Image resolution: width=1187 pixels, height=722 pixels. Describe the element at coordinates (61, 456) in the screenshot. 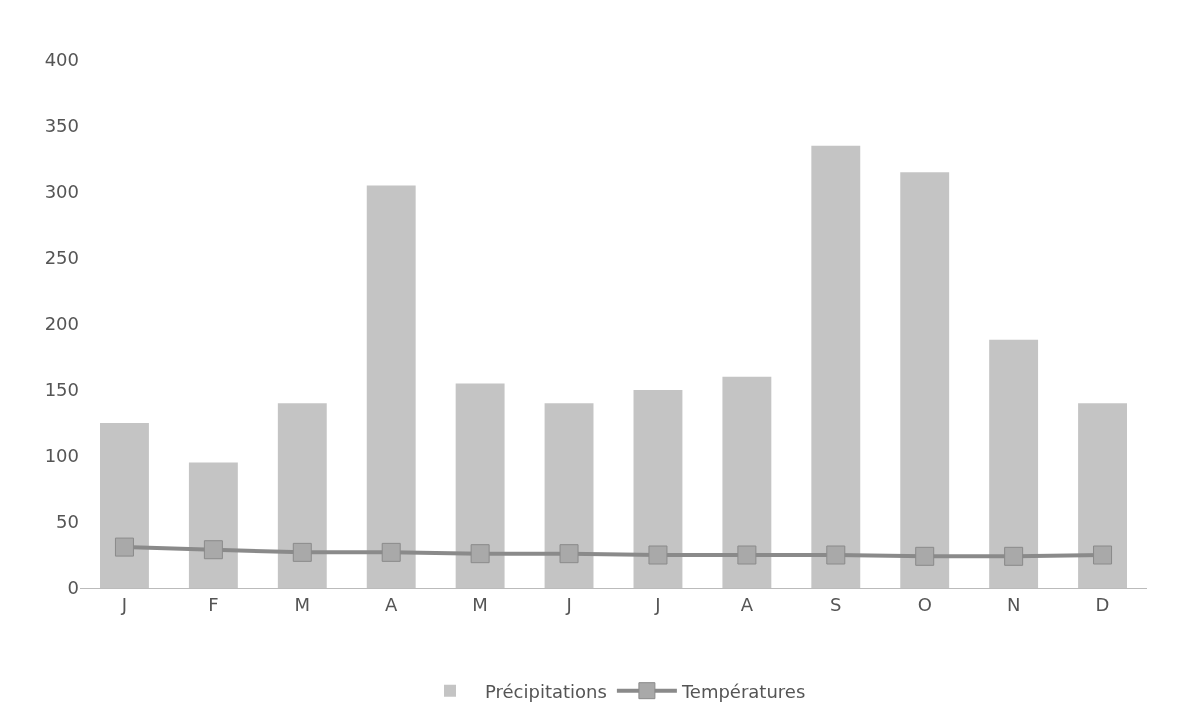

I see `y-tick-label: 100` at that location.